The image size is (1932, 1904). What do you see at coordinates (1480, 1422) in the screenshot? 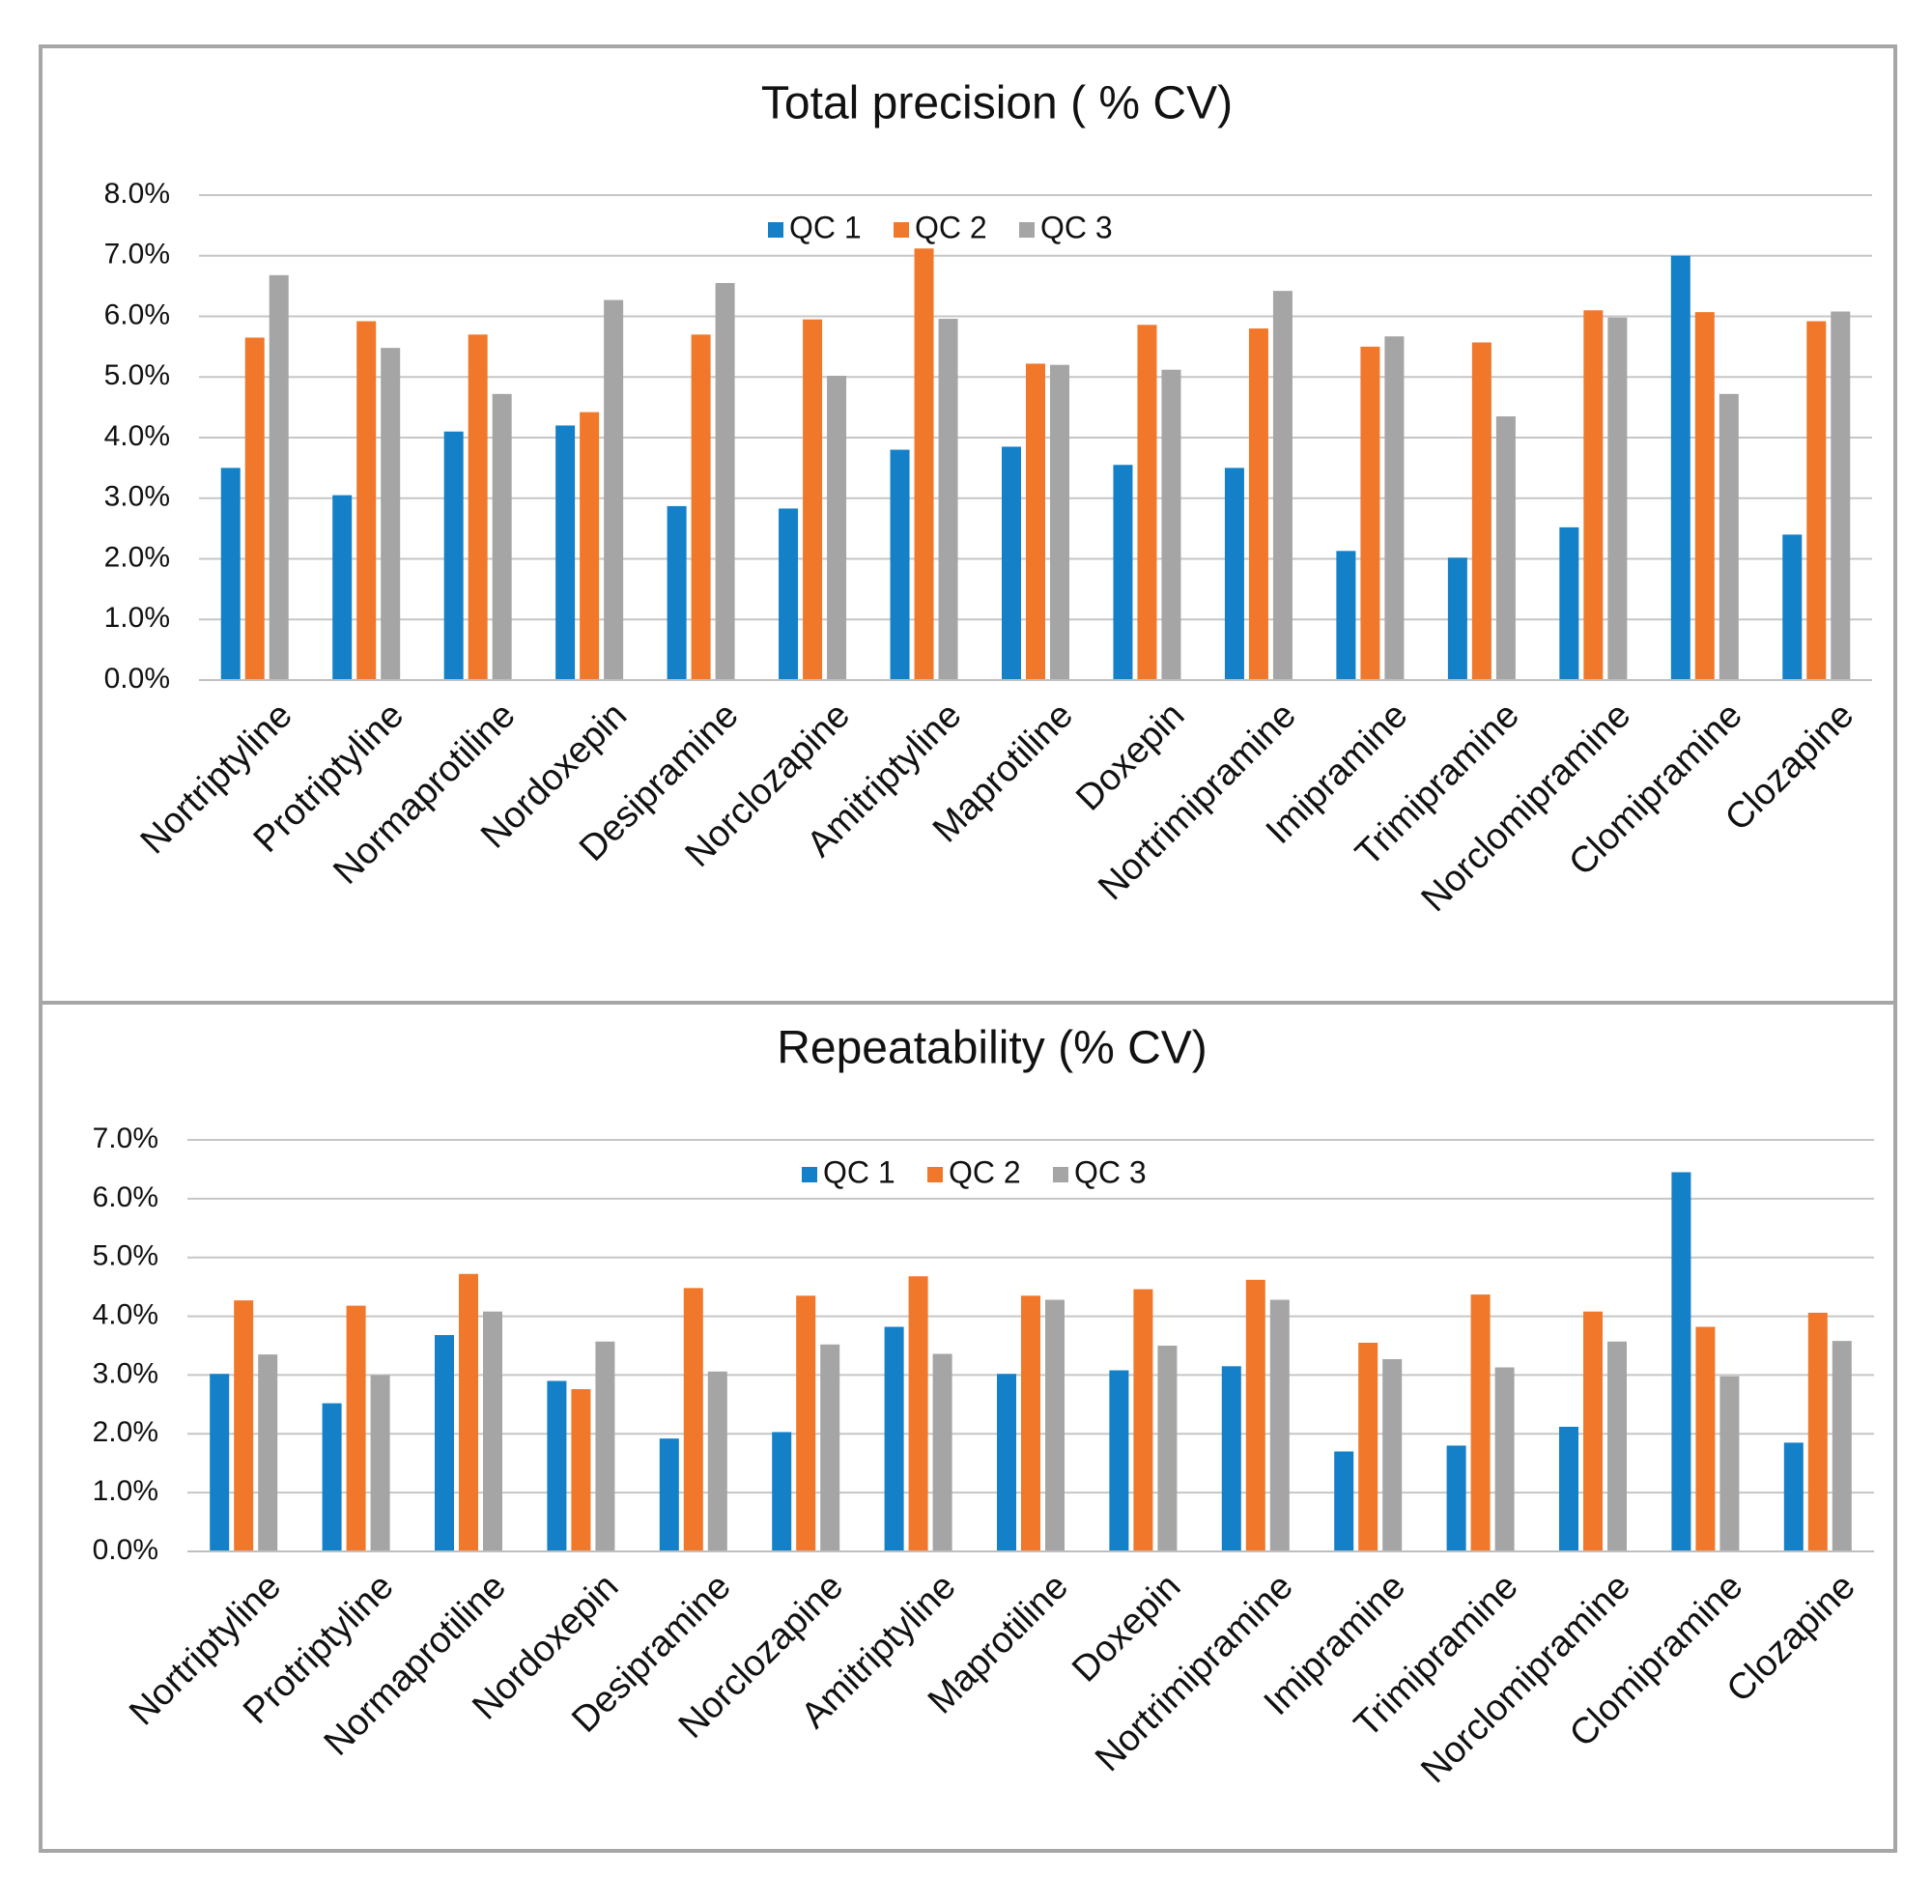
I see `repeatability-bar-qc-2-trimipramine` at bounding box center [1480, 1422].